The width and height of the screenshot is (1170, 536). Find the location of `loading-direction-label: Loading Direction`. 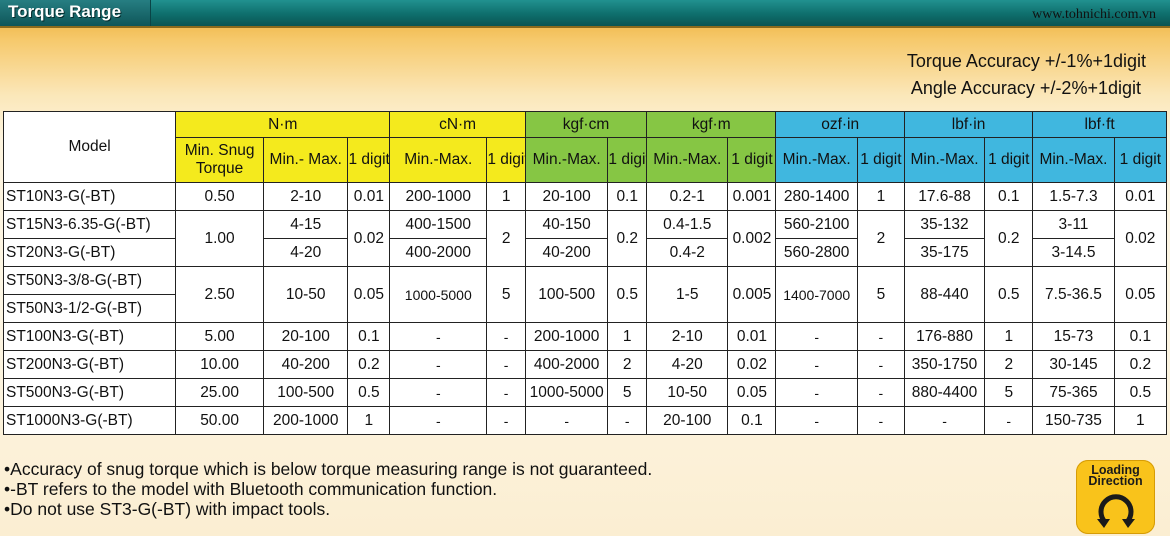

loading-direction-label: Loading Direction is located at coordinates (1115, 475).